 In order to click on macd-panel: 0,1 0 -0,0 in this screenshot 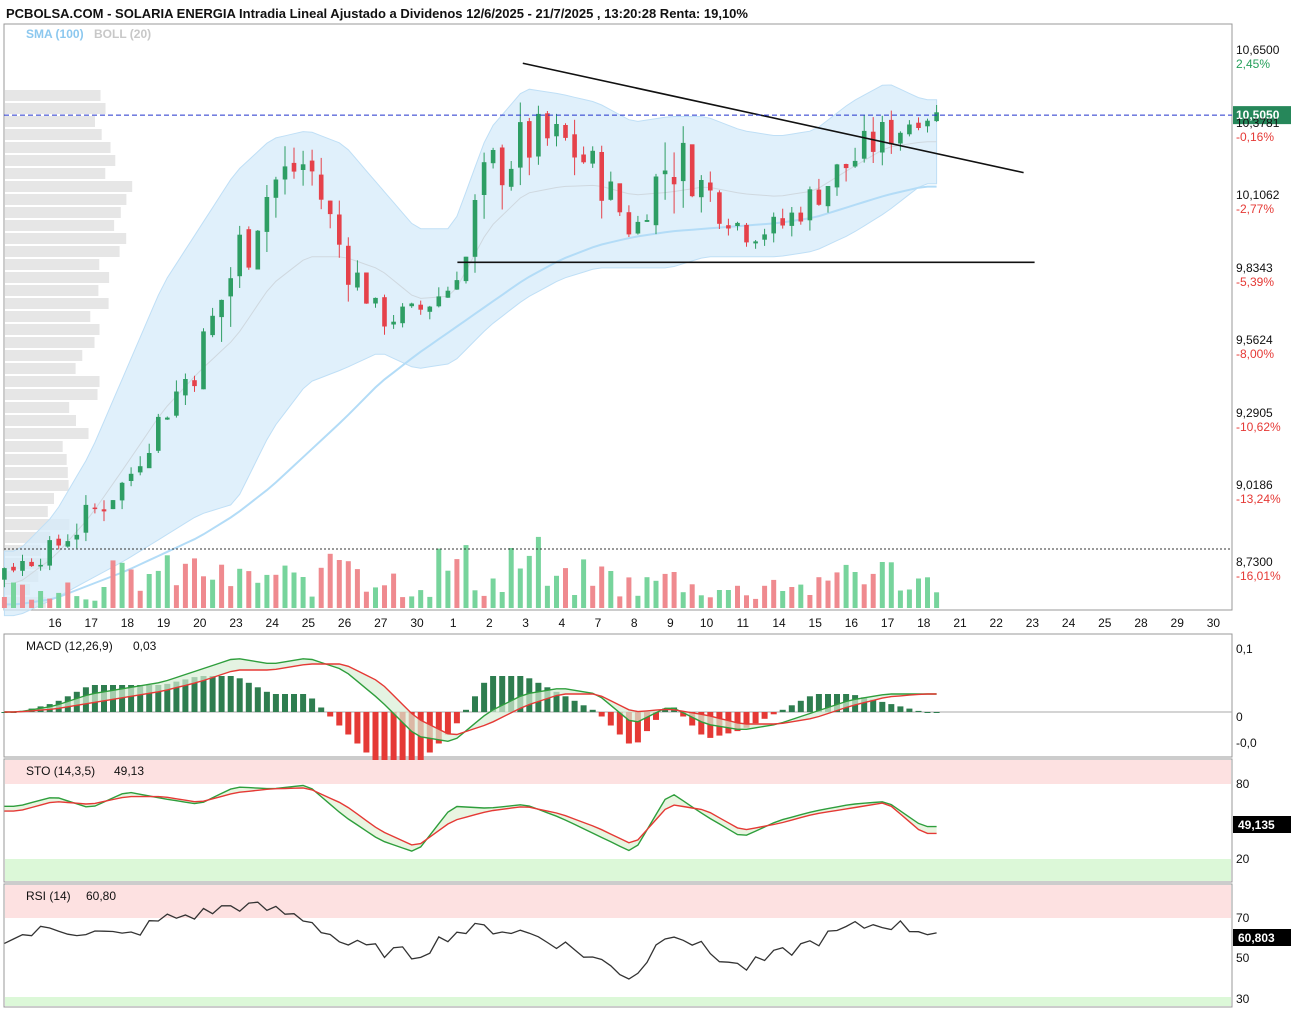, I will do `click(629, 704)`.